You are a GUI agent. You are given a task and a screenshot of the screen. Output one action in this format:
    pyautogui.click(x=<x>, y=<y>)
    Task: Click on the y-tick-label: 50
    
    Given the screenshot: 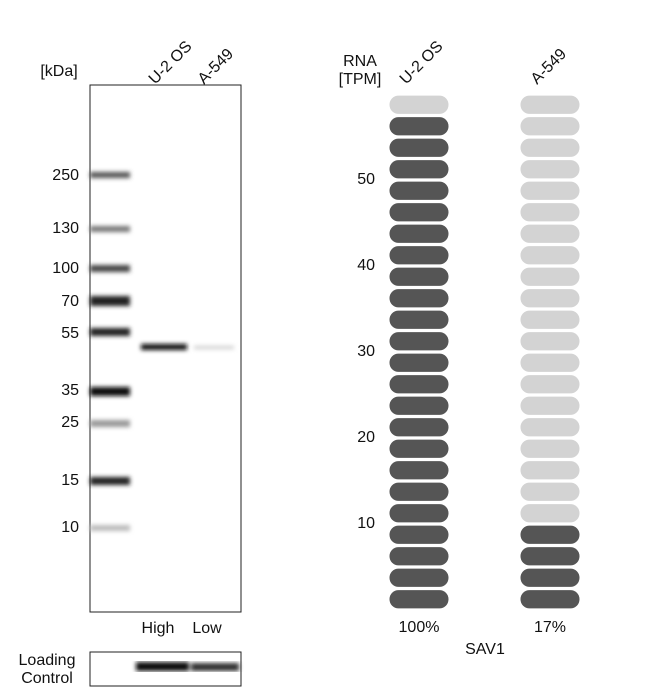 What is the action you would take?
    pyautogui.click(x=366, y=179)
    